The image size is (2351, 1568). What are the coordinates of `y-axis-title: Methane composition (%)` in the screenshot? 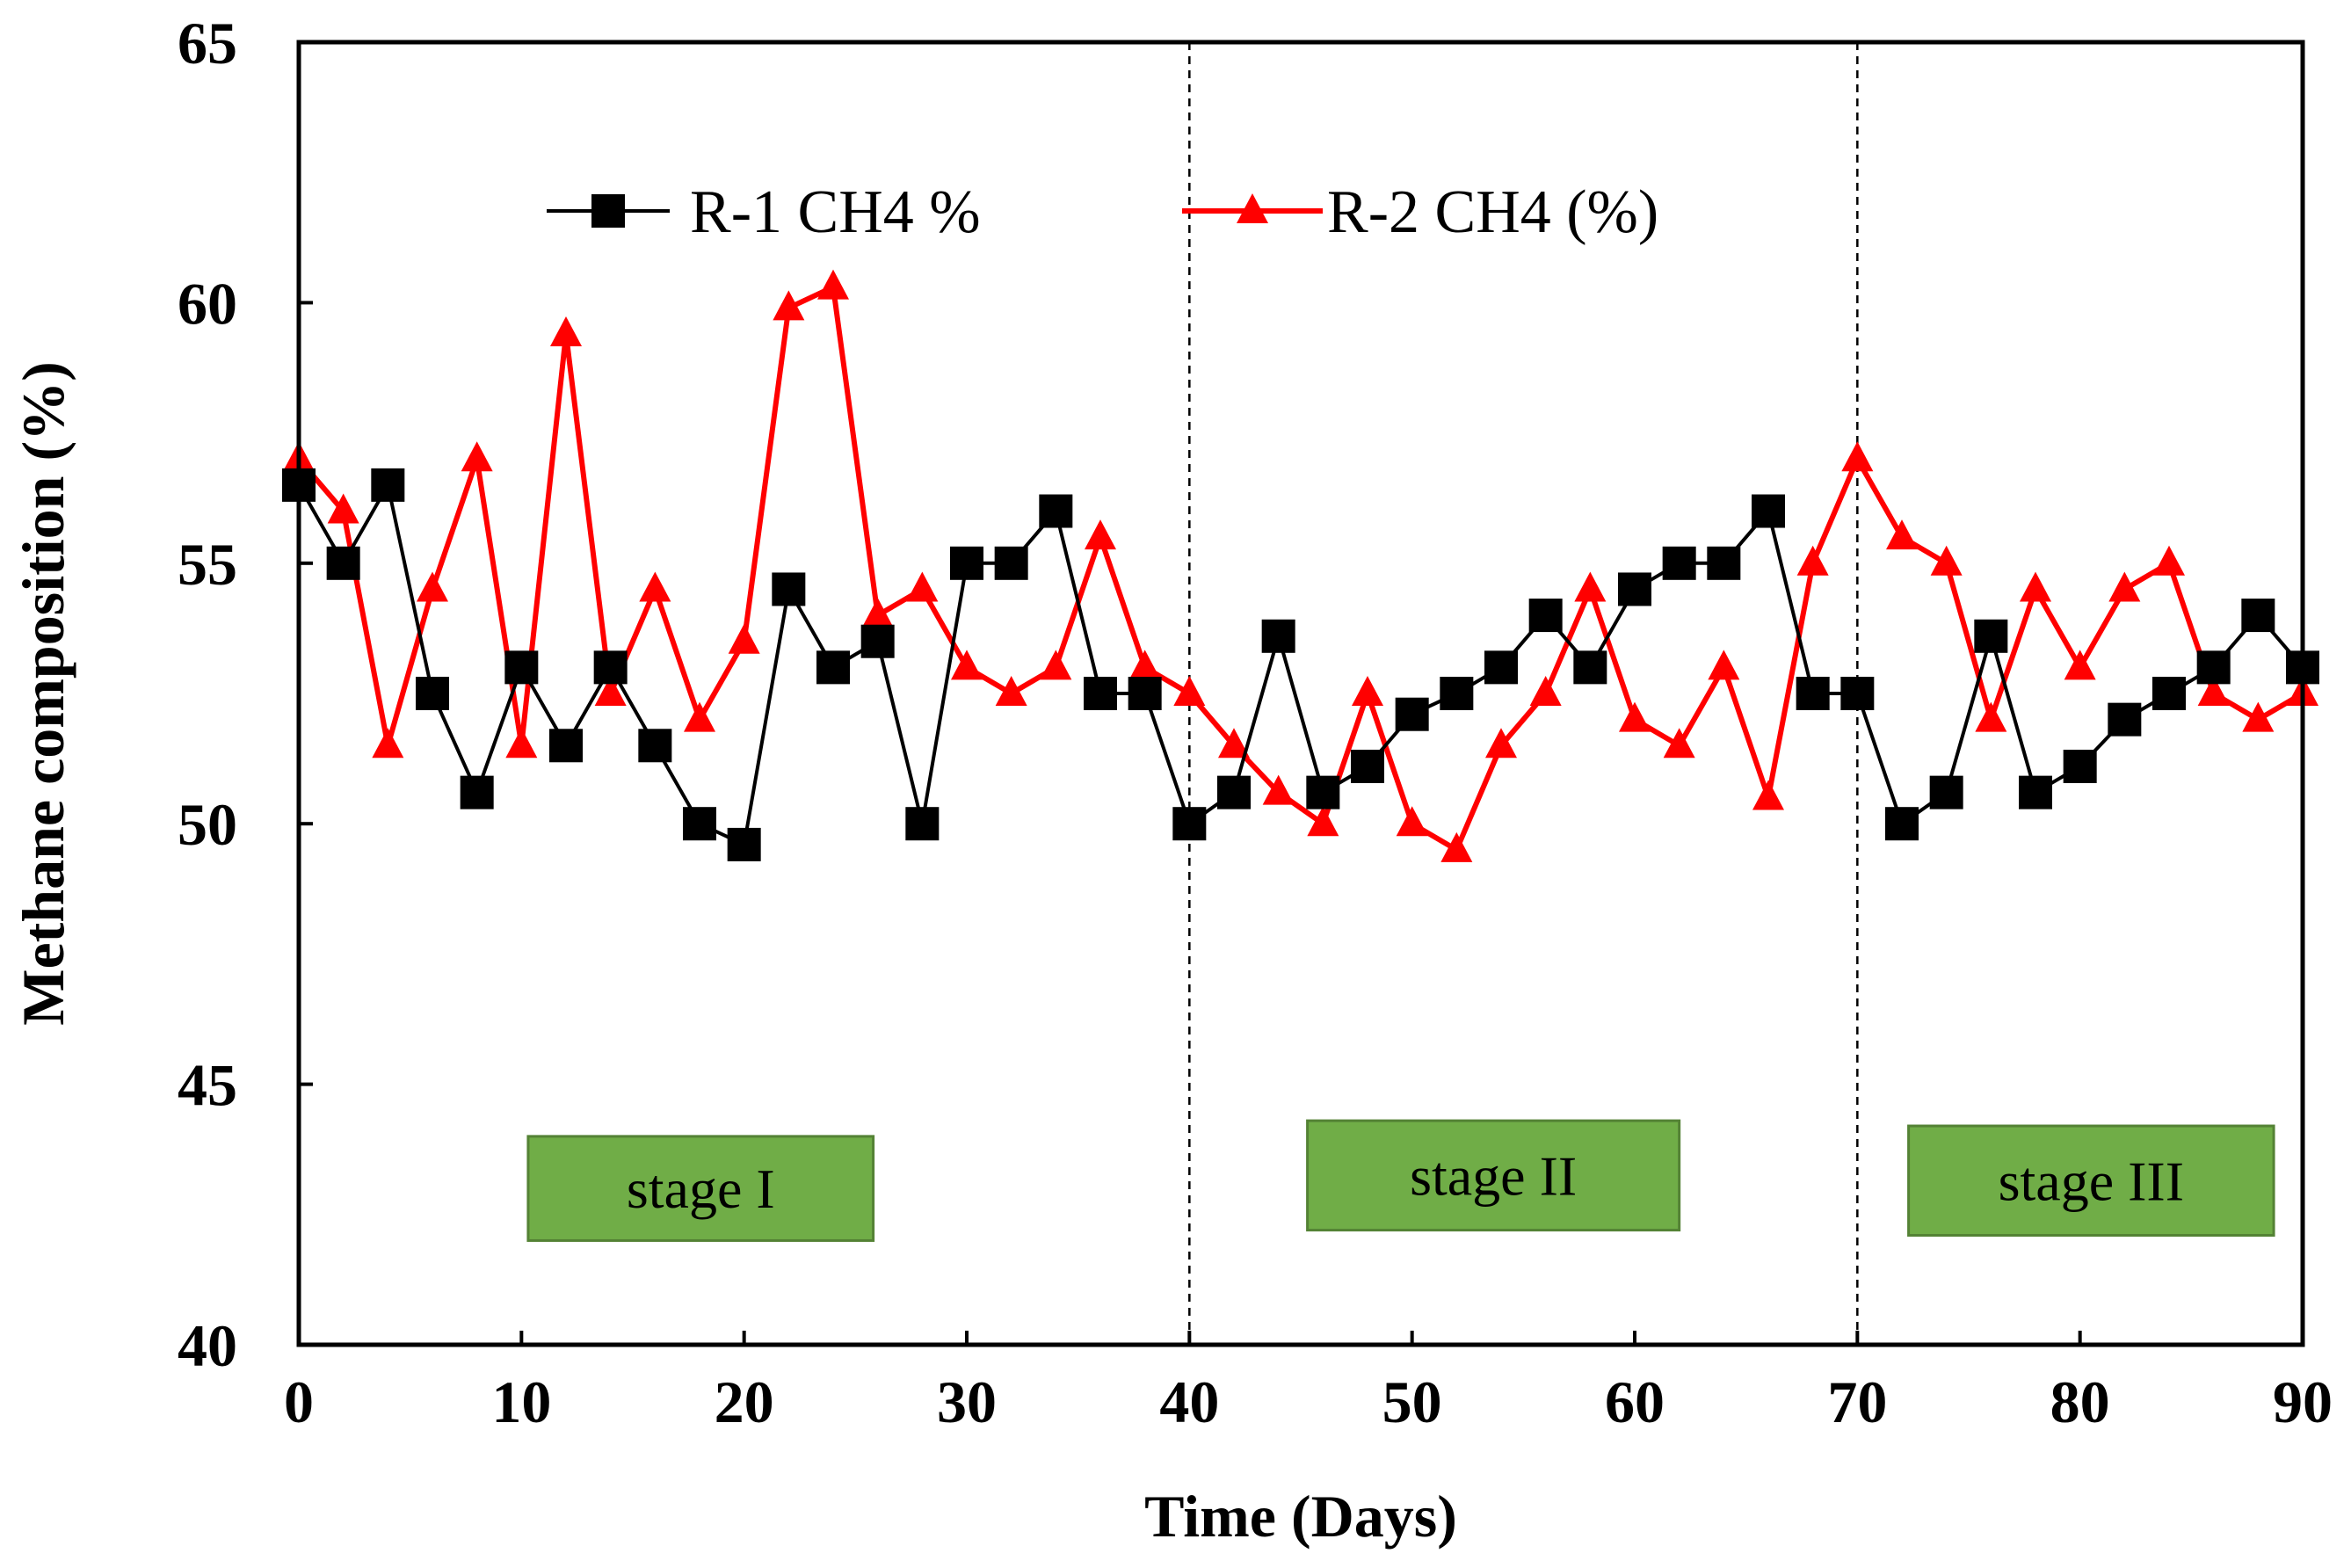 It's located at (43, 693).